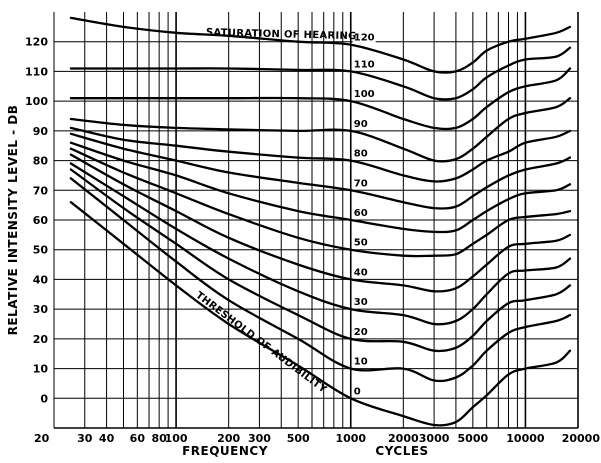  I want to click on x-tick-label: 40, so click(107, 438).